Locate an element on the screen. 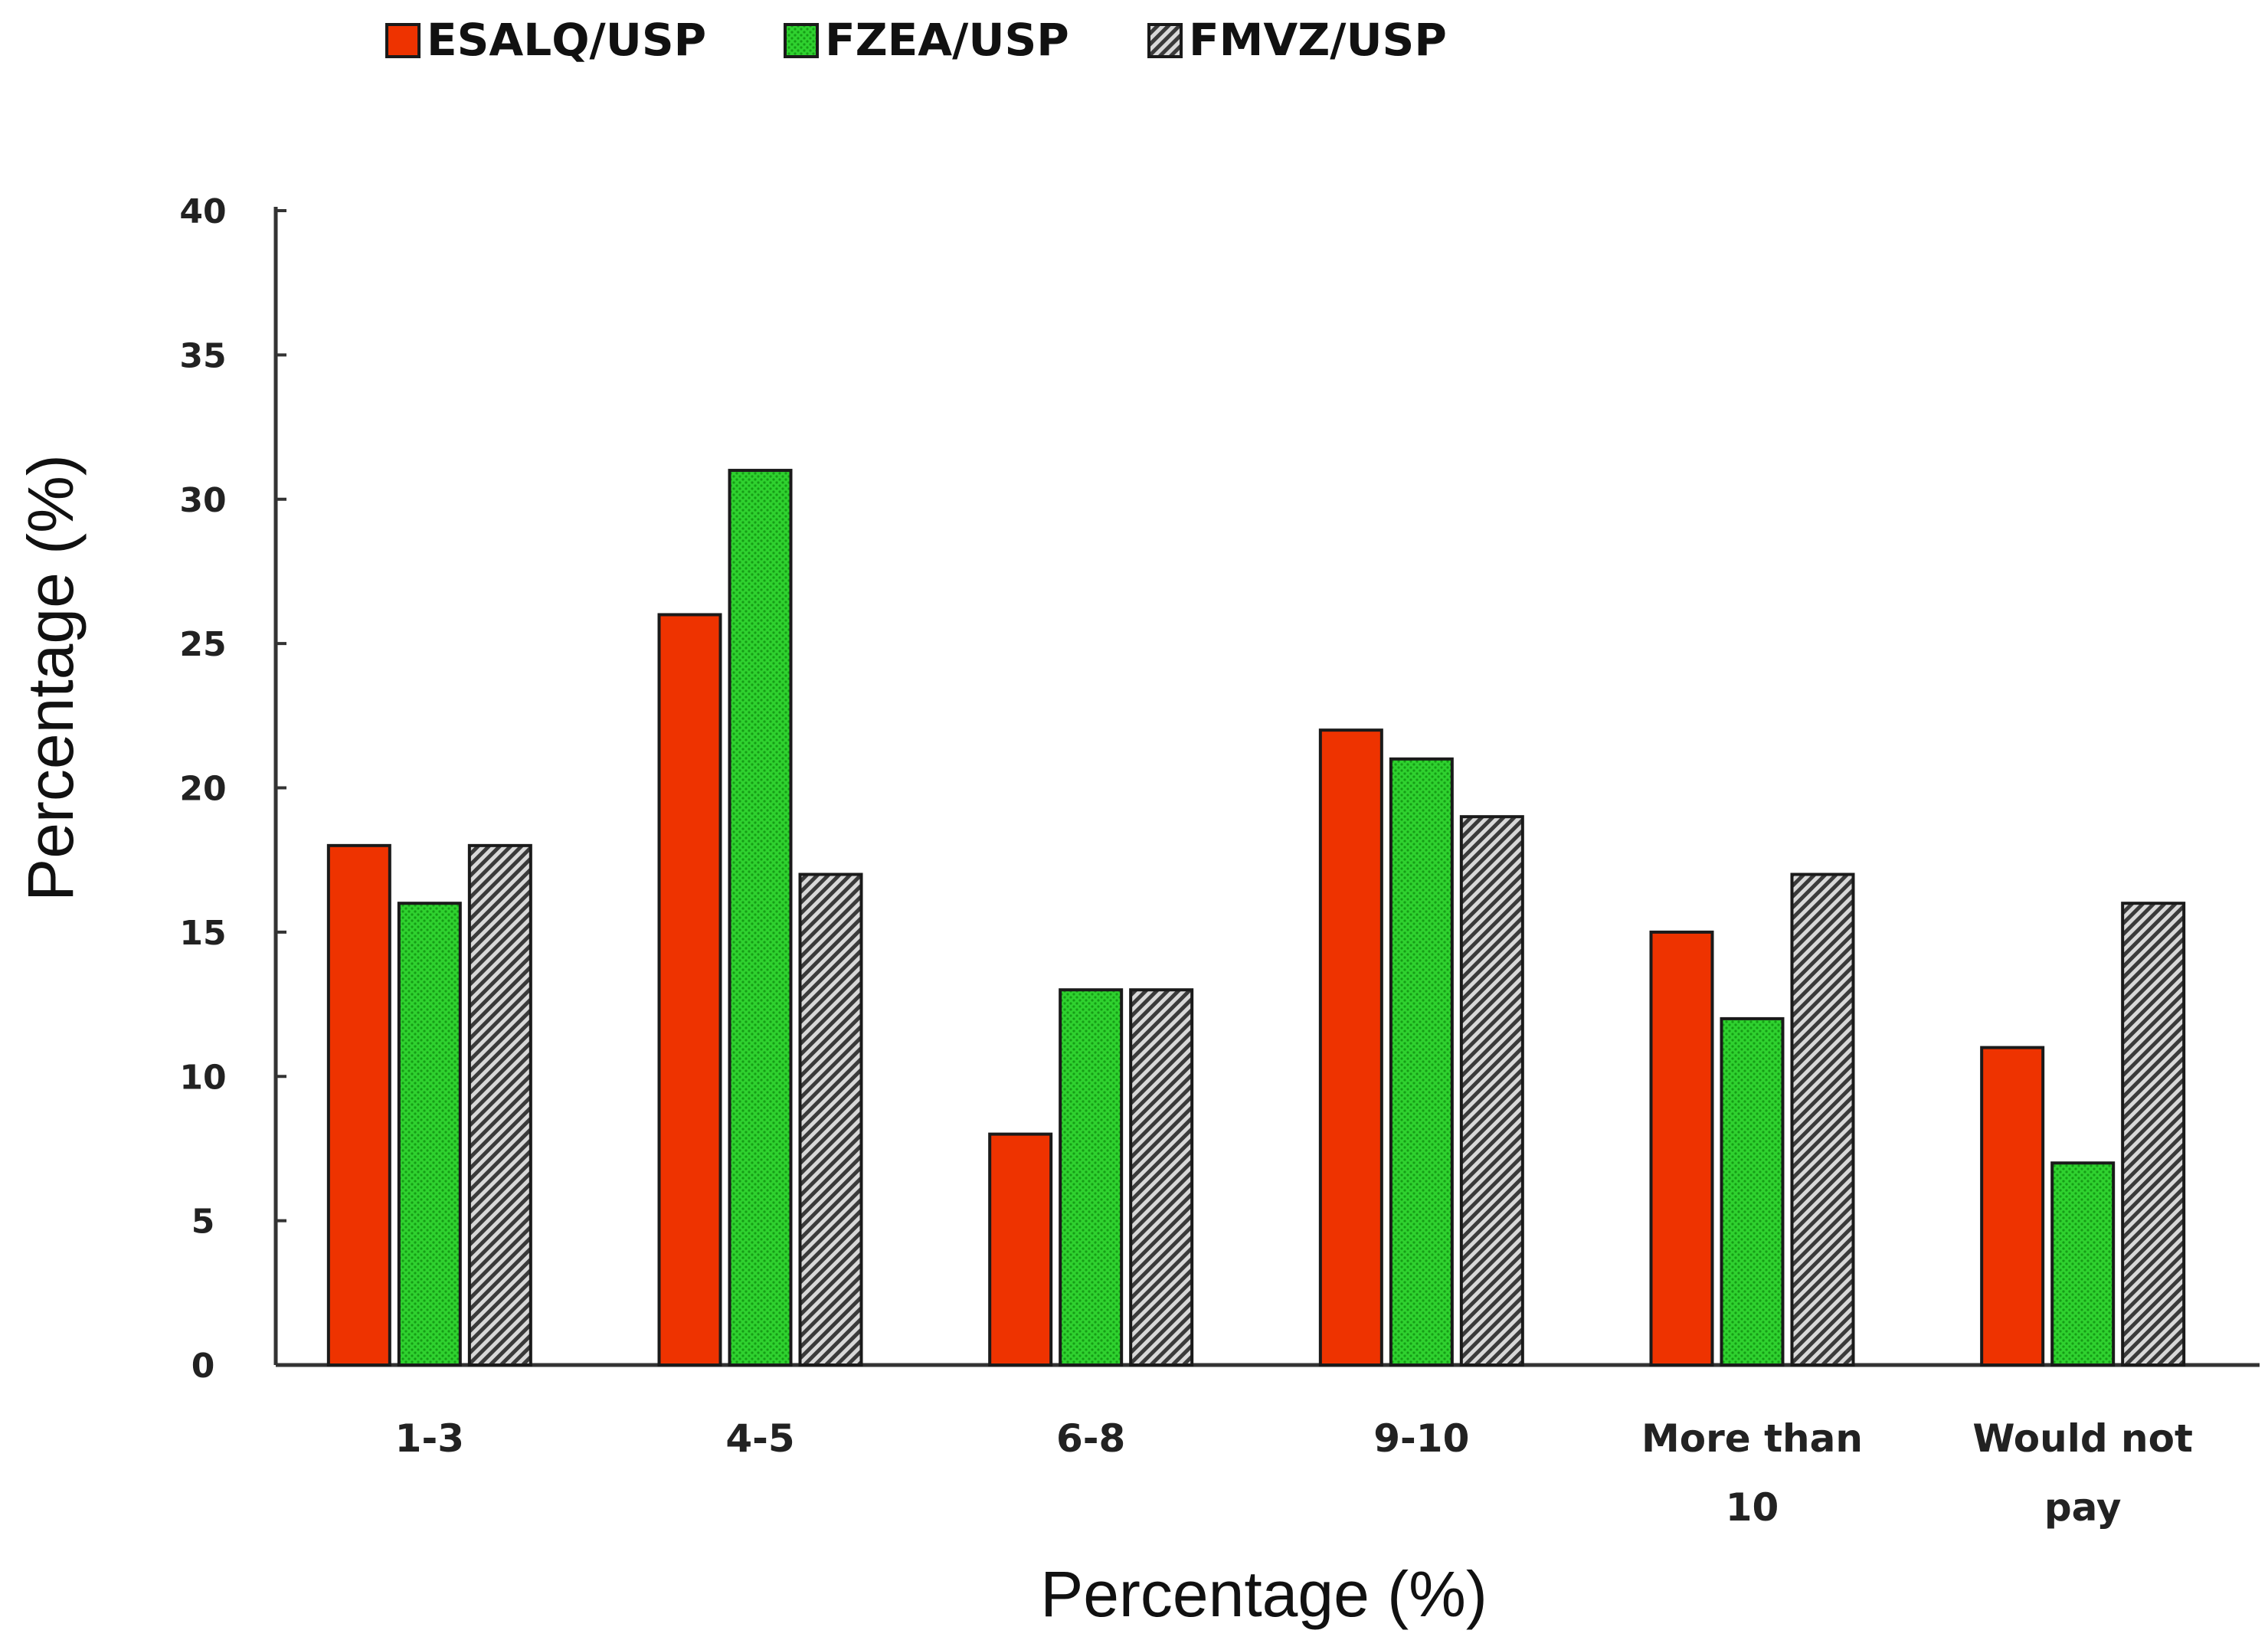 The width and height of the screenshot is (2268, 1640). legend-label: FZEA/USP is located at coordinates (947, 40).